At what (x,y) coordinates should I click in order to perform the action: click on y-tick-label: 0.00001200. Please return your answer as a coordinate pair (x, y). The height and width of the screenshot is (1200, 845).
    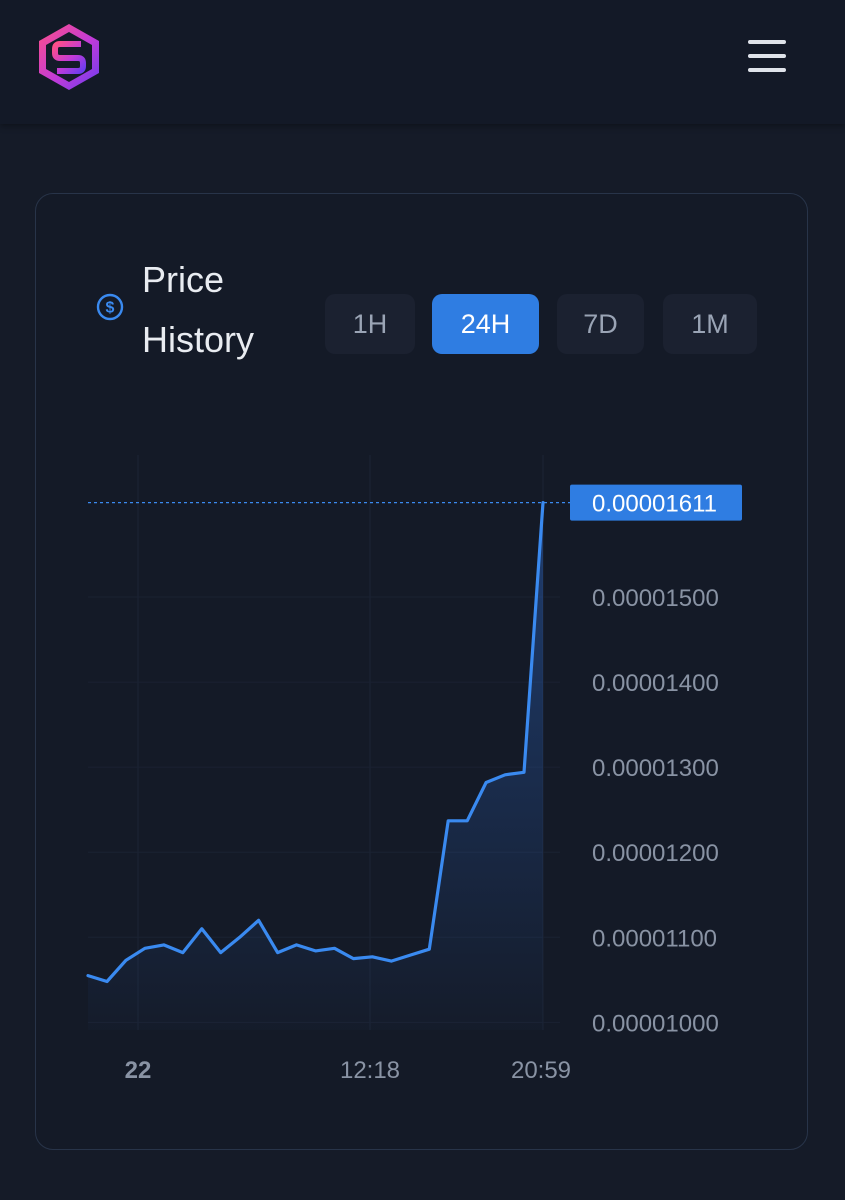
    Looking at the image, I should click on (655, 853).